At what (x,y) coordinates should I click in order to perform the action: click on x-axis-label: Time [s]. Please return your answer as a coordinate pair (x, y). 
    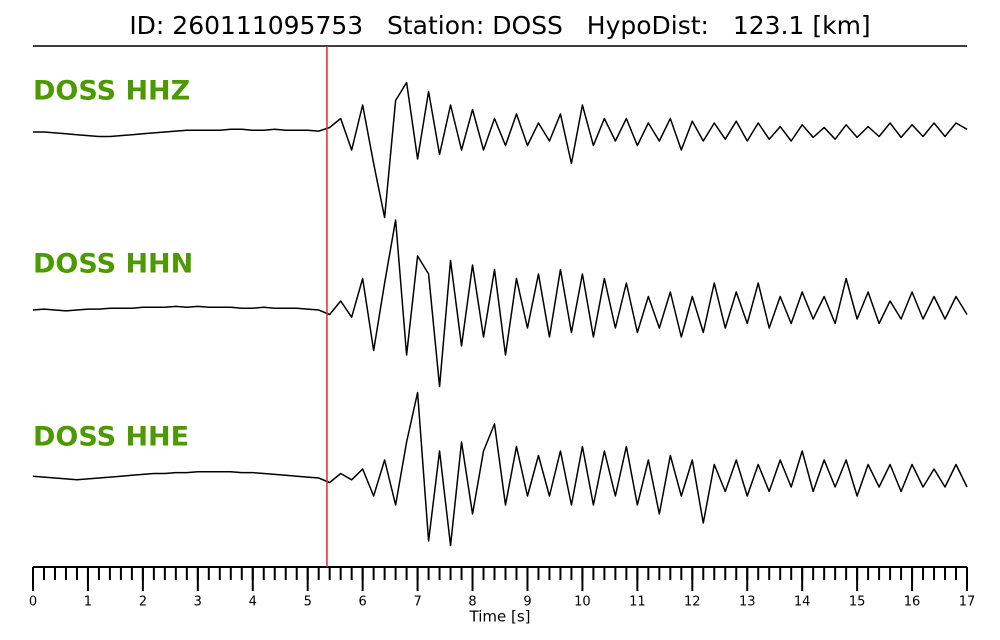
    Looking at the image, I should click on (500, 617).